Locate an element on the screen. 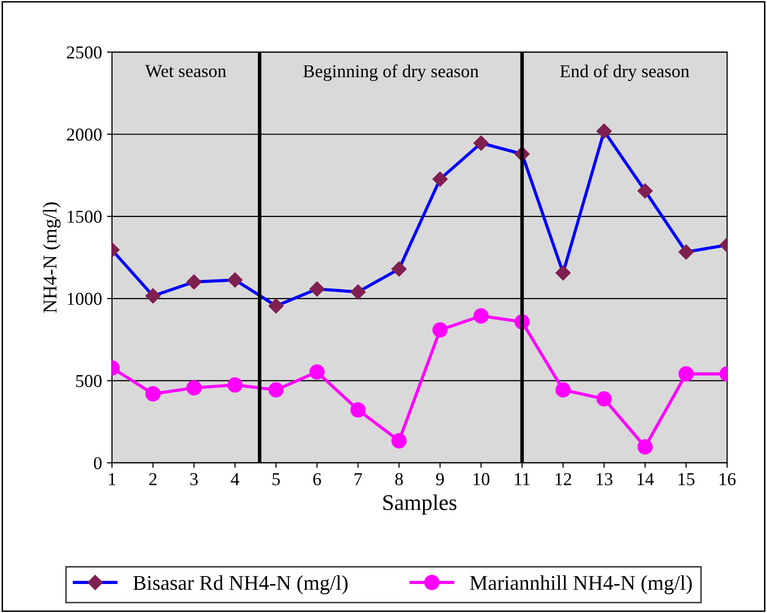 The height and width of the screenshot is (613, 767). x-tick-label: 12 is located at coordinates (564, 479).